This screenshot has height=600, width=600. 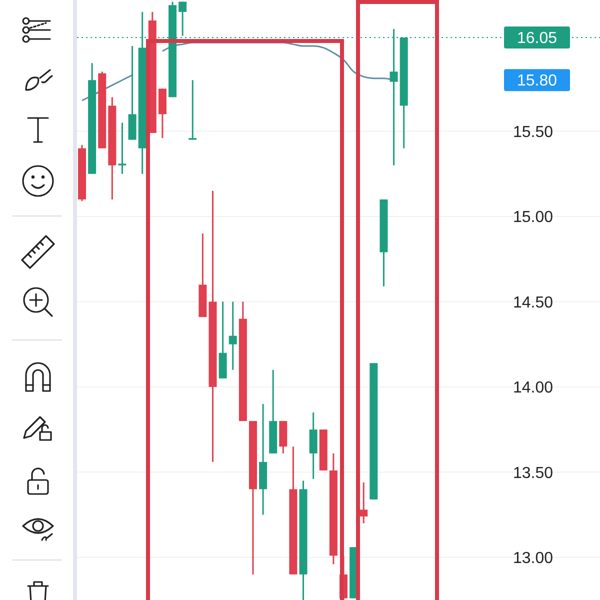 What do you see at coordinates (533, 388) in the screenshot?
I see `y-tick-label: 14.00` at bounding box center [533, 388].